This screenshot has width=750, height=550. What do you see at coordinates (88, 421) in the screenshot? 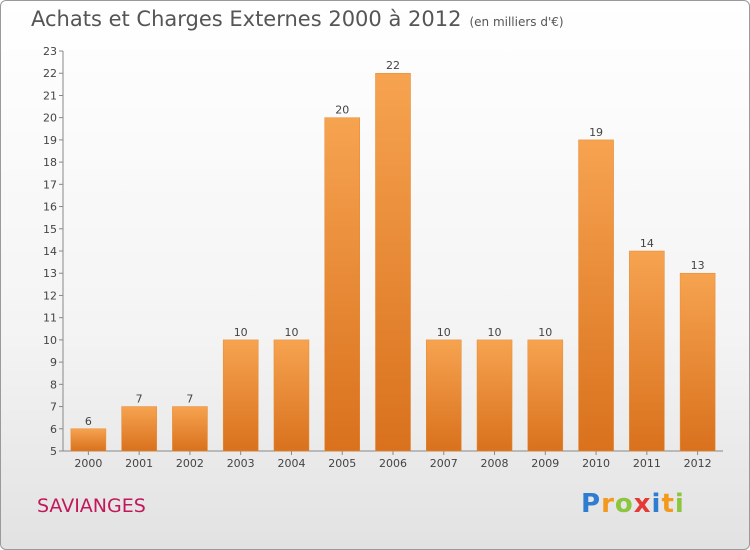
I see `bar-value-label: 6` at bounding box center [88, 421].